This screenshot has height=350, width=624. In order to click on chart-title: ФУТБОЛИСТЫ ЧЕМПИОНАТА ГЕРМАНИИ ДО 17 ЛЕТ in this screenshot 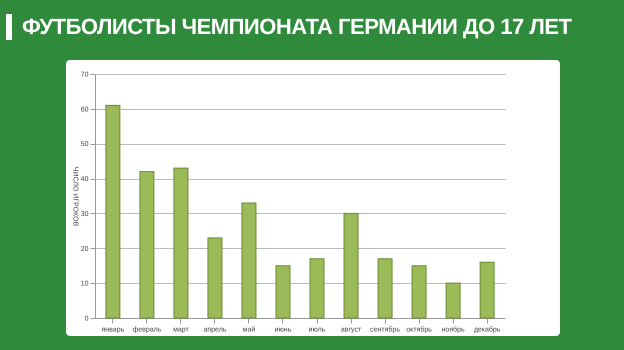, I will do `click(289, 27)`.